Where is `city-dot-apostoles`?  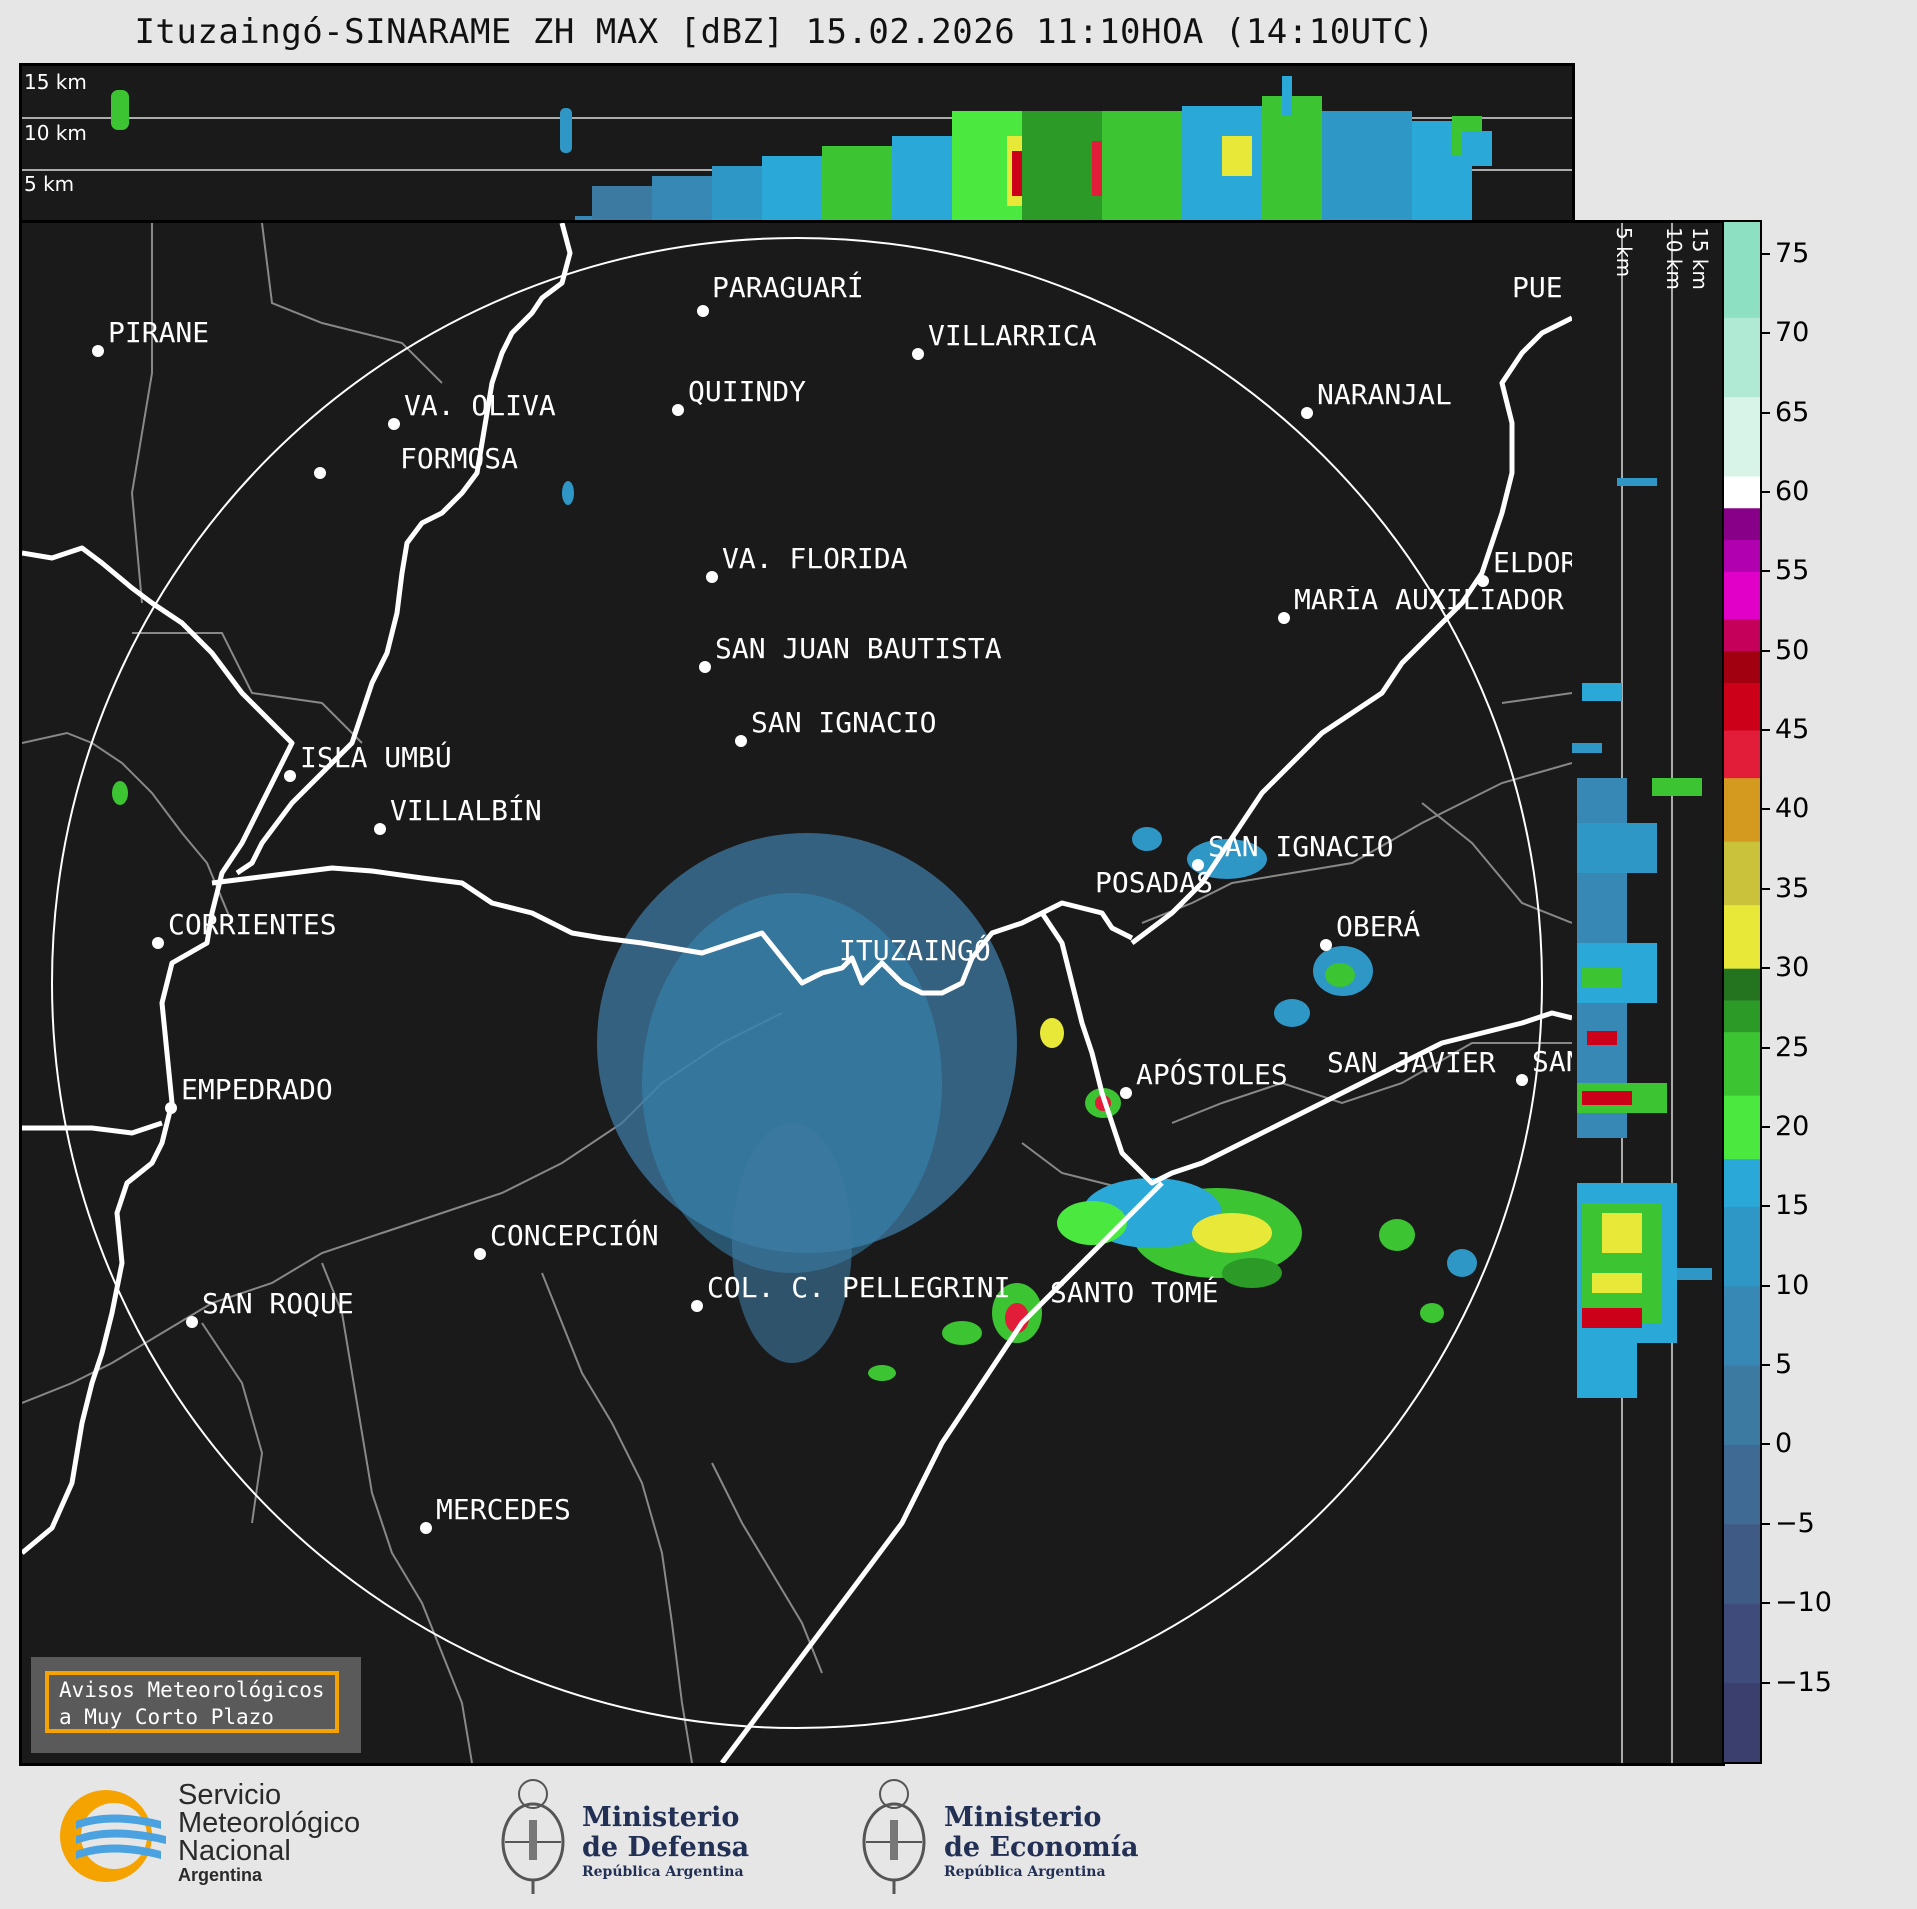 city-dot-apostoles is located at coordinates (1126, 1093).